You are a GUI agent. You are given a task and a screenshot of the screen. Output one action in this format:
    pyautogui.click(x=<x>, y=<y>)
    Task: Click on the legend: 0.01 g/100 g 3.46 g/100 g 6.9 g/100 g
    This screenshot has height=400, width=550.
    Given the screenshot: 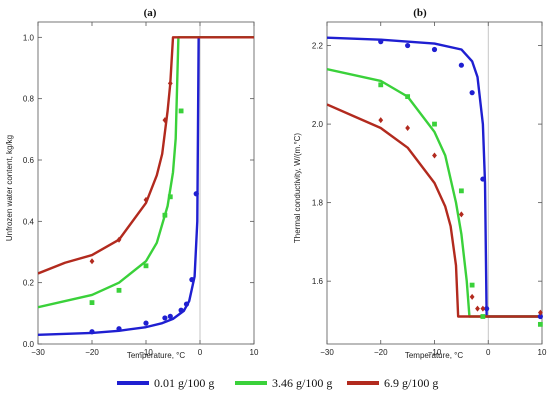 What is the action you would take?
    pyautogui.click(x=277, y=383)
    